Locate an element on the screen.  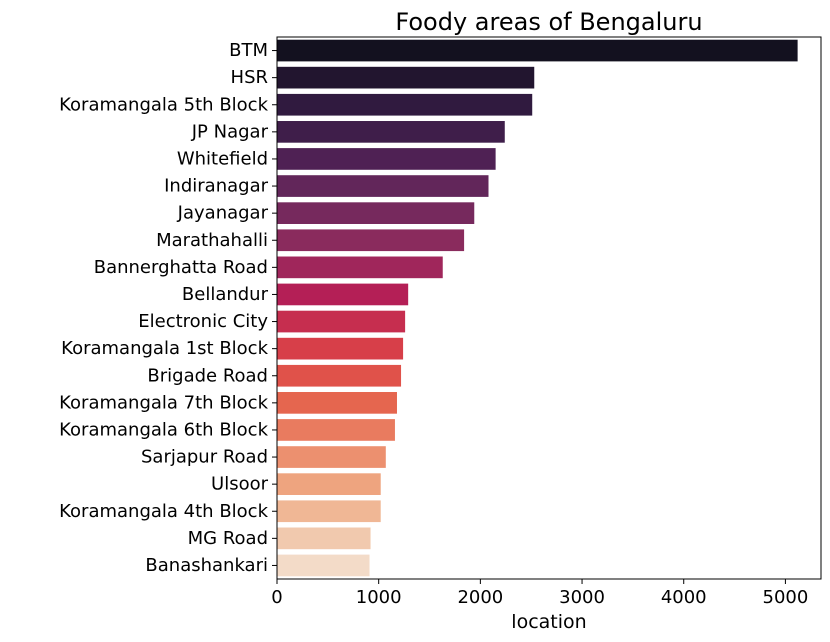
y-tick-label: MG Road is located at coordinates (228, 538).